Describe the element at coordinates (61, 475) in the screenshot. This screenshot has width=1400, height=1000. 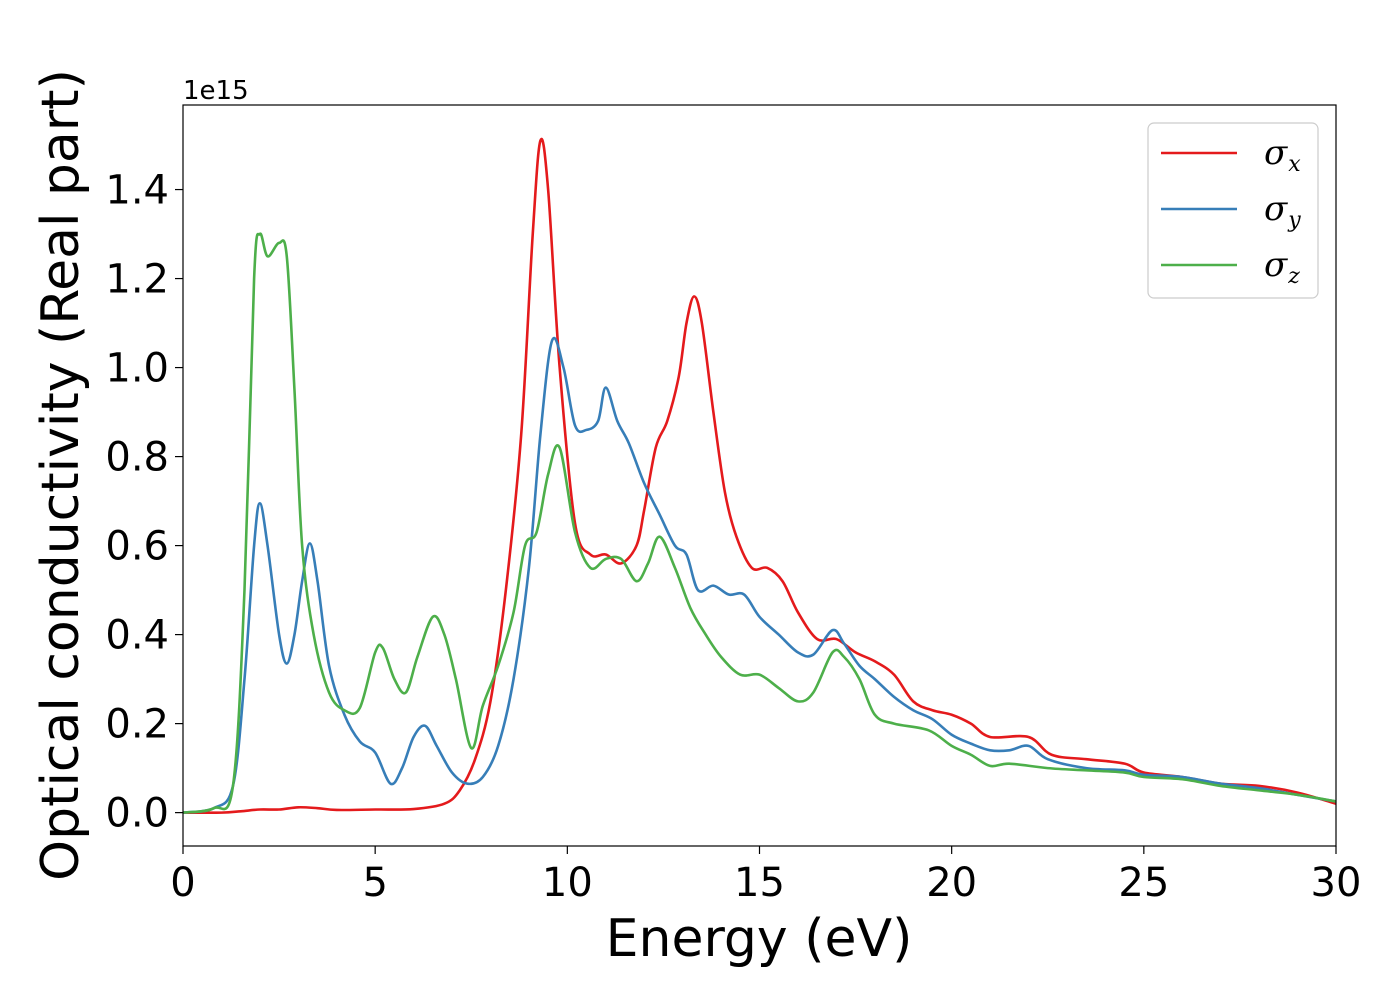
I see `y-axis-label: Optical conductivity (Real part)` at that location.